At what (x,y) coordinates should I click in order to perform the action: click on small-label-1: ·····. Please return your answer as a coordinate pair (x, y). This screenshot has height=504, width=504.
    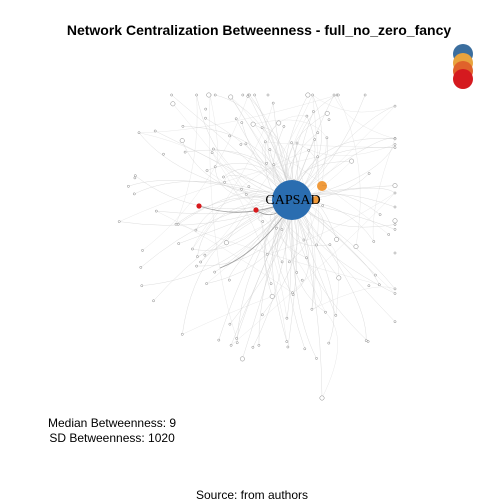
    Looking at the image, I should click on (324, 185).